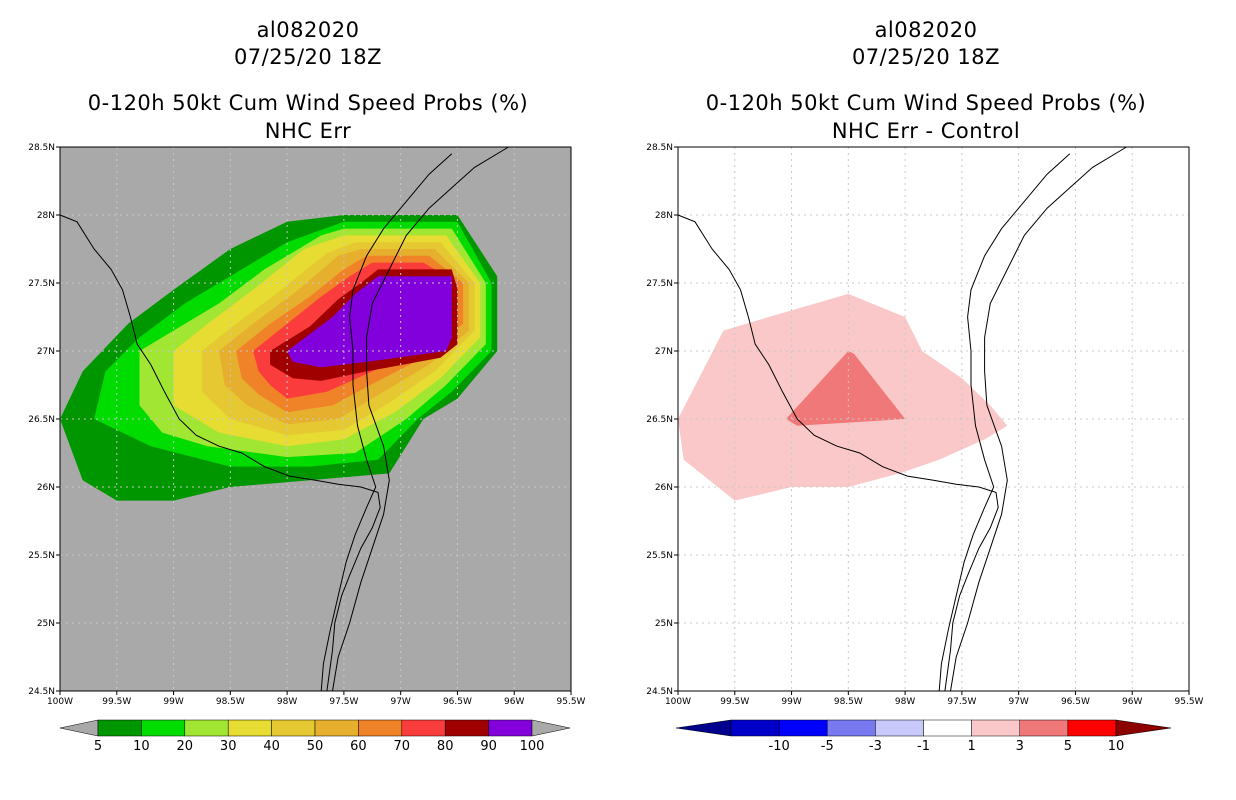 Image resolution: width=1236 pixels, height=800 pixels. Describe the element at coordinates (445, 746) in the screenshot. I see `colorbar-label: 80` at that location.